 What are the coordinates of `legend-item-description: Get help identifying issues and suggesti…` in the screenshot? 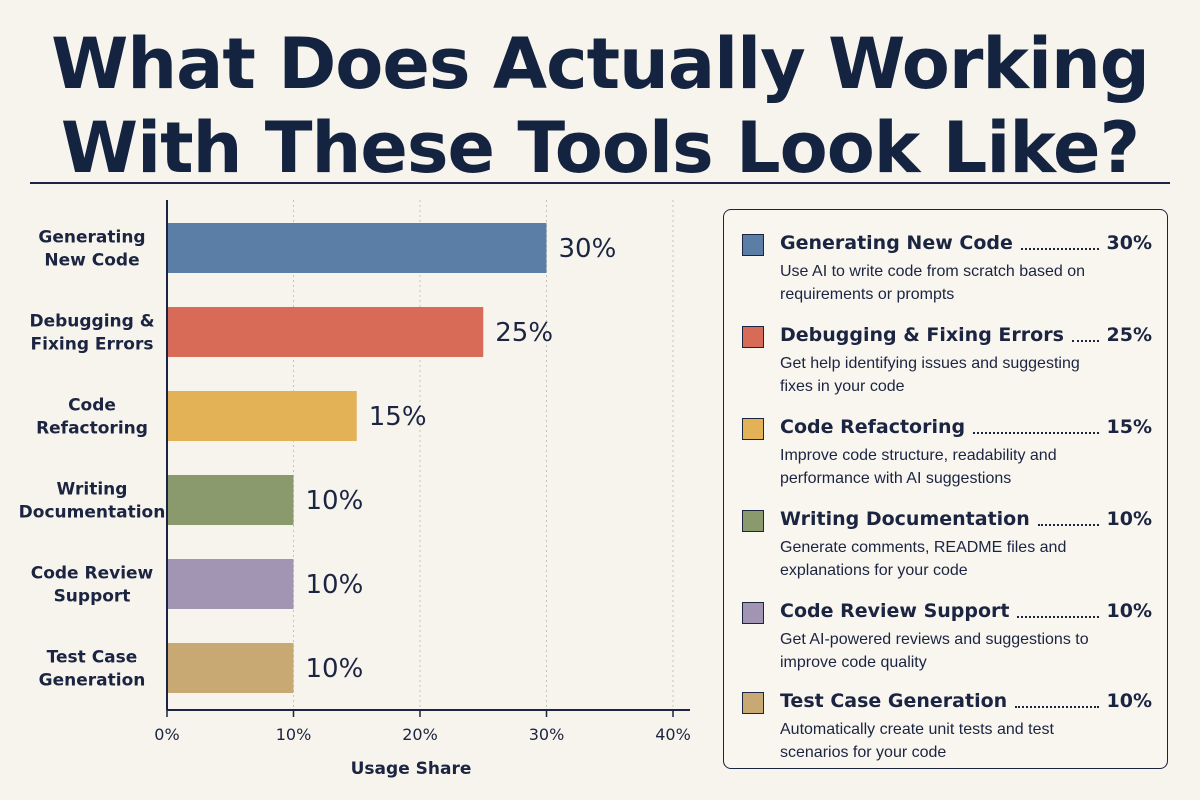 It's located at (930, 375).